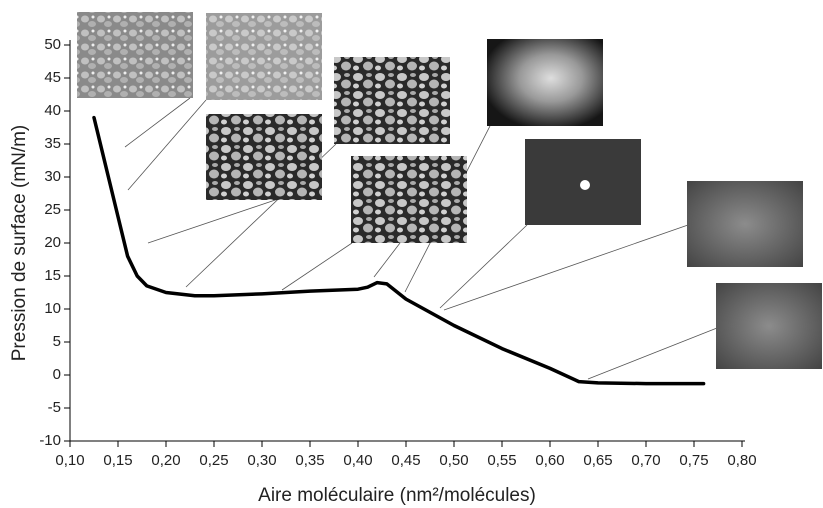 The width and height of the screenshot is (823, 508). What do you see at coordinates (453, 460) in the screenshot?
I see `x-tick-label: 0,50` at bounding box center [453, 460].